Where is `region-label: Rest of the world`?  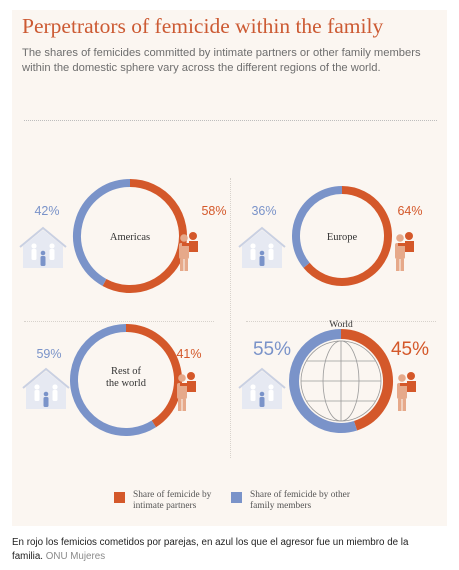
region-label: Rest of the world is located at coordinates (126, 377).